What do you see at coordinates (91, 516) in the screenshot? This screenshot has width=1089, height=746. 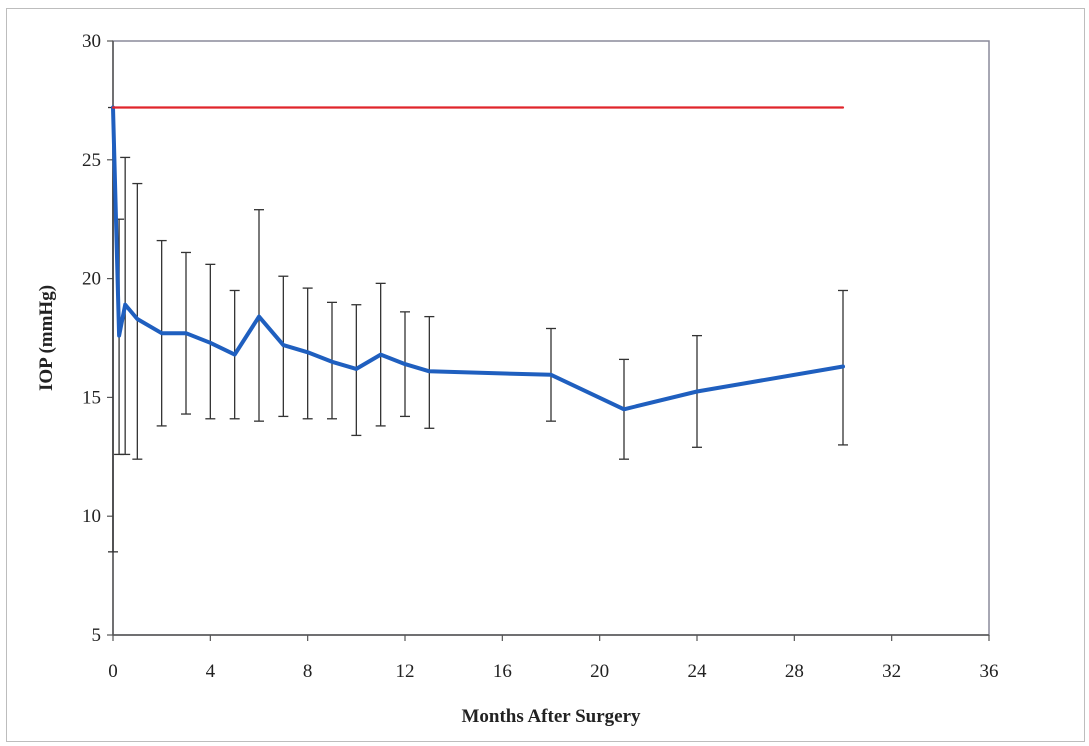 I see `y-tick-label: 10` at bounding box center [91, 516].